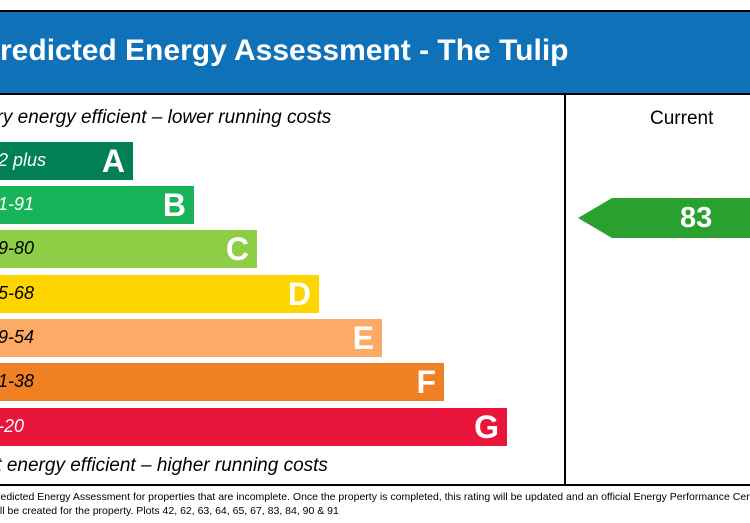  Describe the element at coordinates (159, 294) in the screenshot. I see `band-d: 55-68 D` at that location.